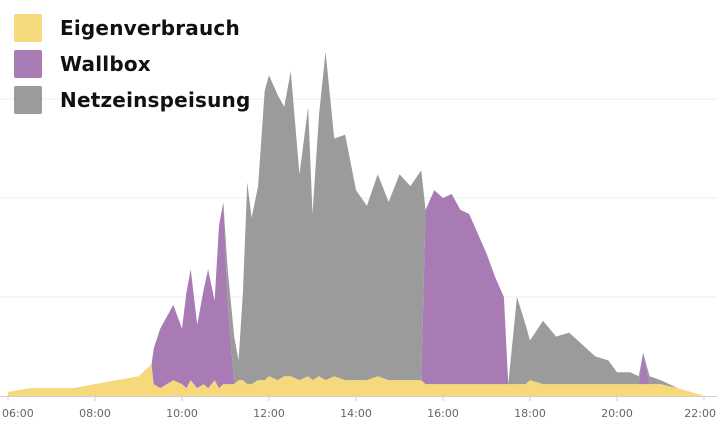 The height and width of the screenshot is (429, 717). What do you see at coordinates (182, 413) in the screenshot?
I see `x-tick-label: 10:00` at bounding box center [182, 413].